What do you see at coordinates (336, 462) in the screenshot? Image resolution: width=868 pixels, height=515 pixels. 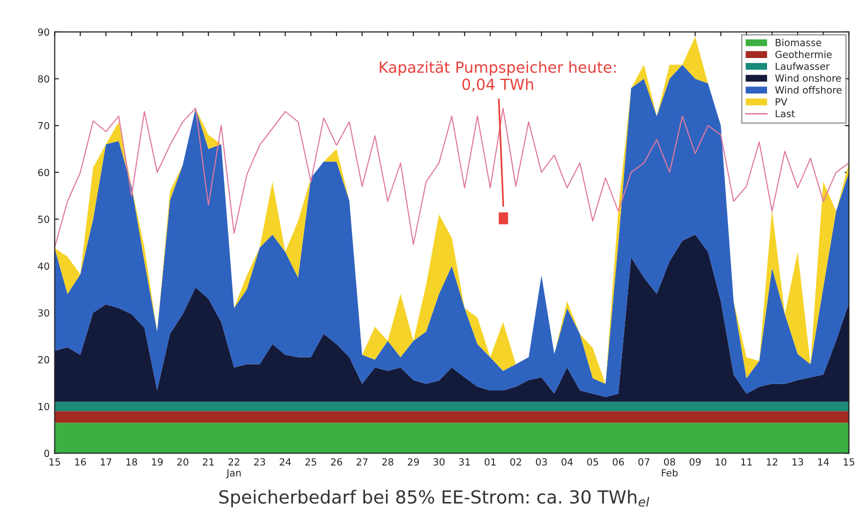 I see `x-tick-label: 26` at bounding box center [336, 462].